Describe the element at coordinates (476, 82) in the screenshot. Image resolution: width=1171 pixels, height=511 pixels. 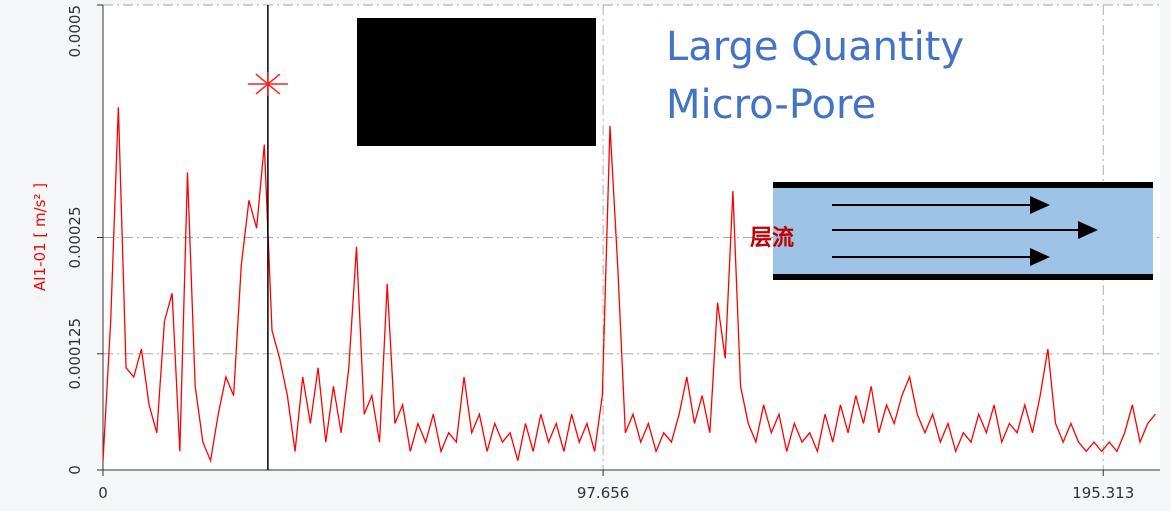
I see `redaction-box` at that location.